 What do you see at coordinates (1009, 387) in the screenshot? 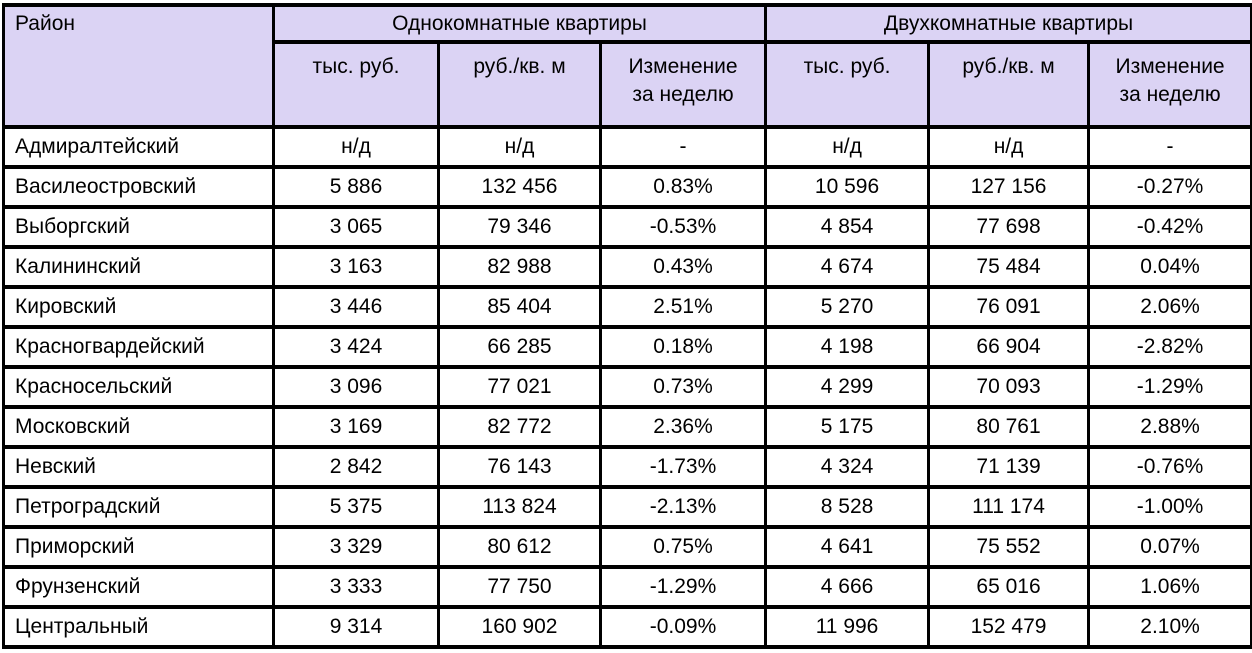
I see `value-cell: 70 093` at bounding box center [1009, 387].